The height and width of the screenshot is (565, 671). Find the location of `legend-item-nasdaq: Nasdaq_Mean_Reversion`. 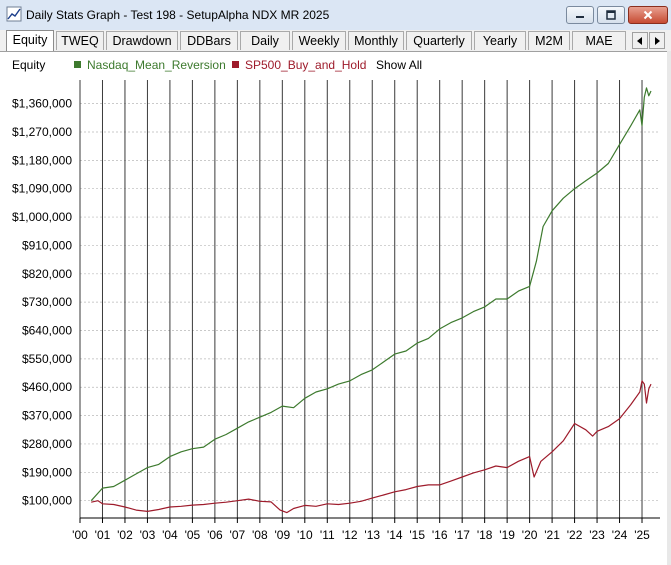

legend-item-nasdaq: Nasdaq_Mean_Reversion is located at coordinates (150, 66).